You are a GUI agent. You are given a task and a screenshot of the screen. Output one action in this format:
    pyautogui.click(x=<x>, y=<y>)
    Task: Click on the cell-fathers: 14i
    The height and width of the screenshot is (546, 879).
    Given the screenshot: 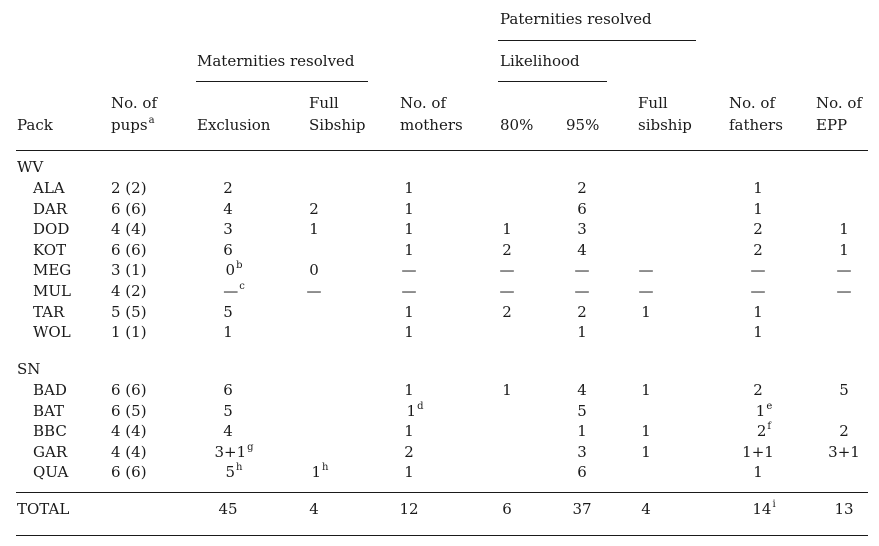 What is the action you would take?
    pyautogui.click(x=761, y=508)
    